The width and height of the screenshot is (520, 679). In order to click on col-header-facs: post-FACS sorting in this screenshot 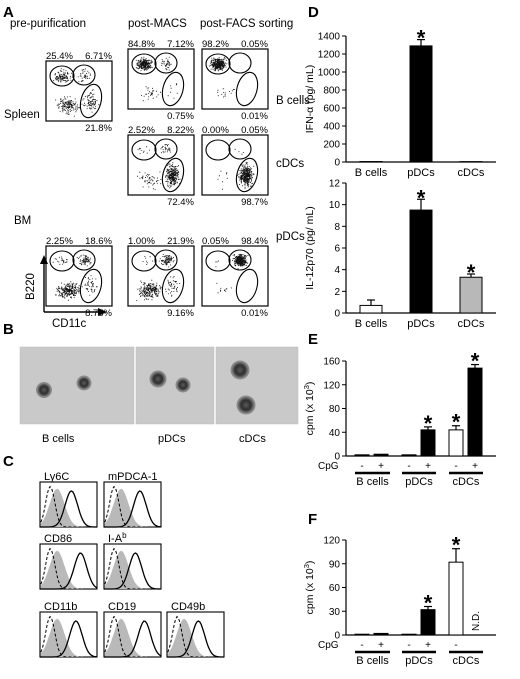, I will do `click(246, 24)`.